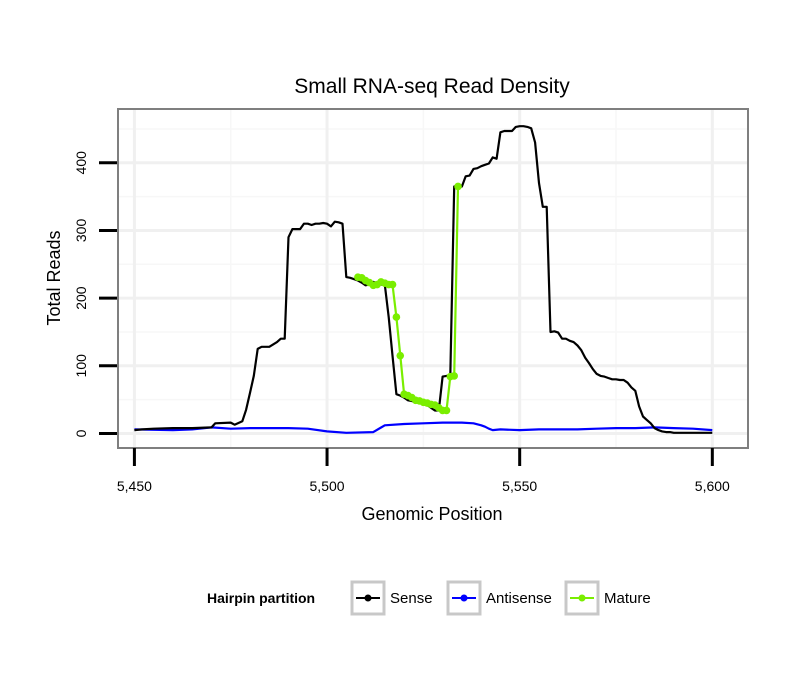 This screenshot has height=690, width=810. Describe the element at coordinates (712, 486) in the screenshot. I see `x-tick-label: 5,600` at that location.